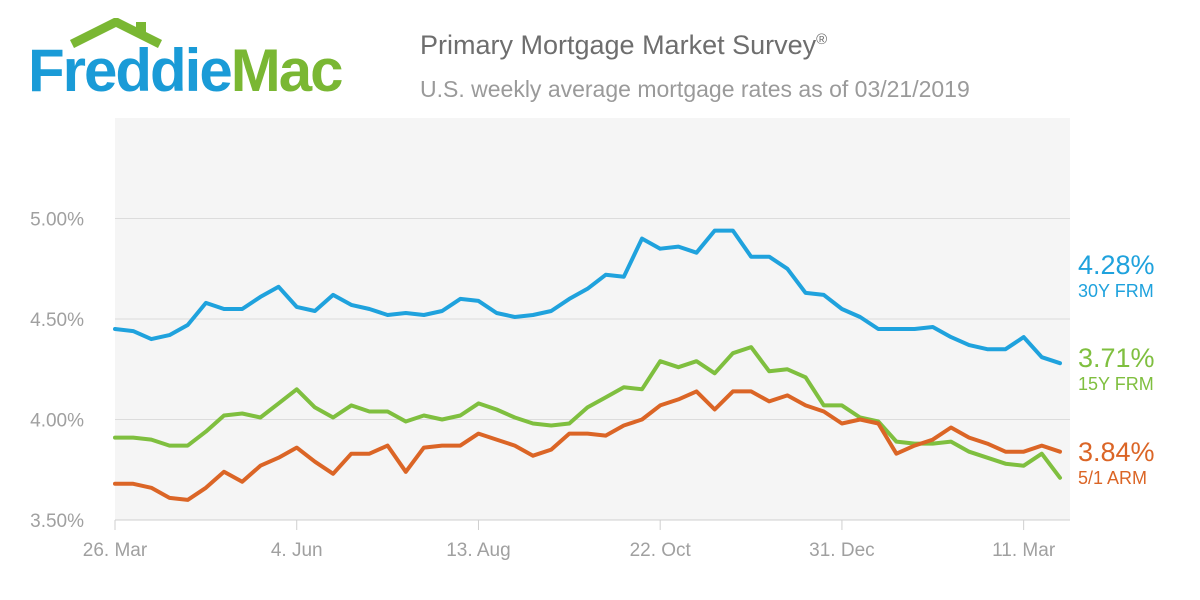 This screenshot has height=600, width=1200. What do you see at coordinates (822, 39) in the screenshot?
I see `registered-mark: ®` at bounding box center [822, 39].